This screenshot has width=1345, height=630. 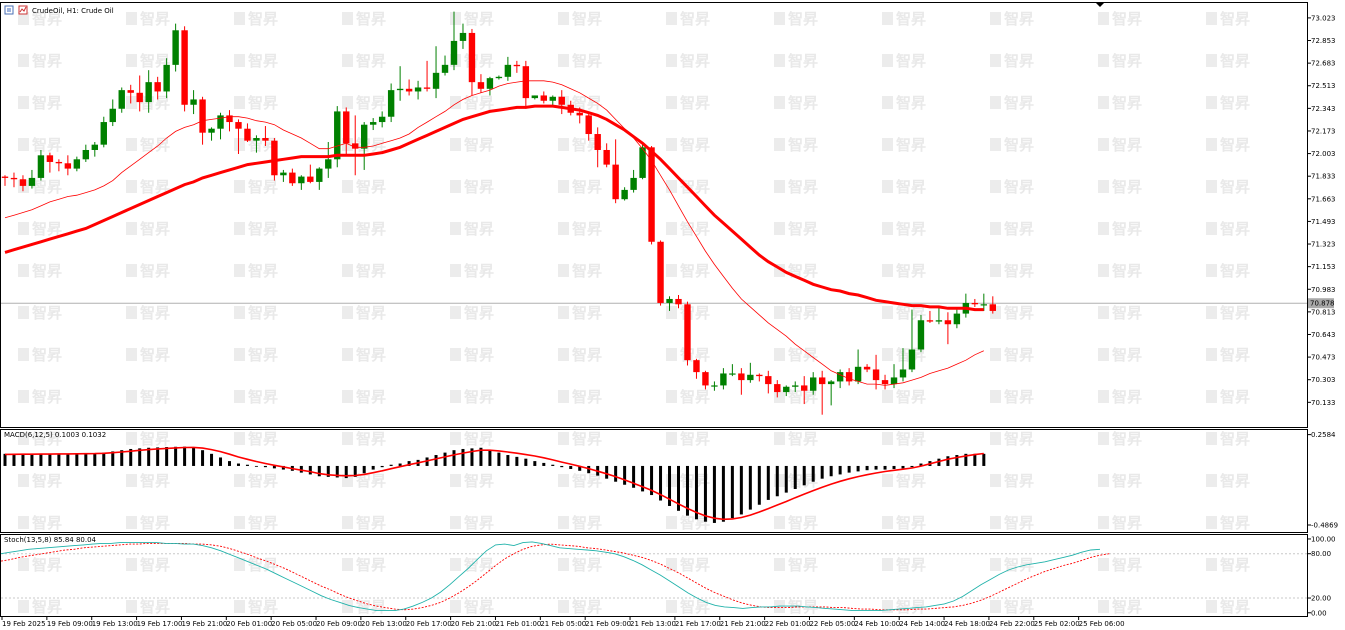 I want to click on stoch-pane, so click(x=653, y=576).